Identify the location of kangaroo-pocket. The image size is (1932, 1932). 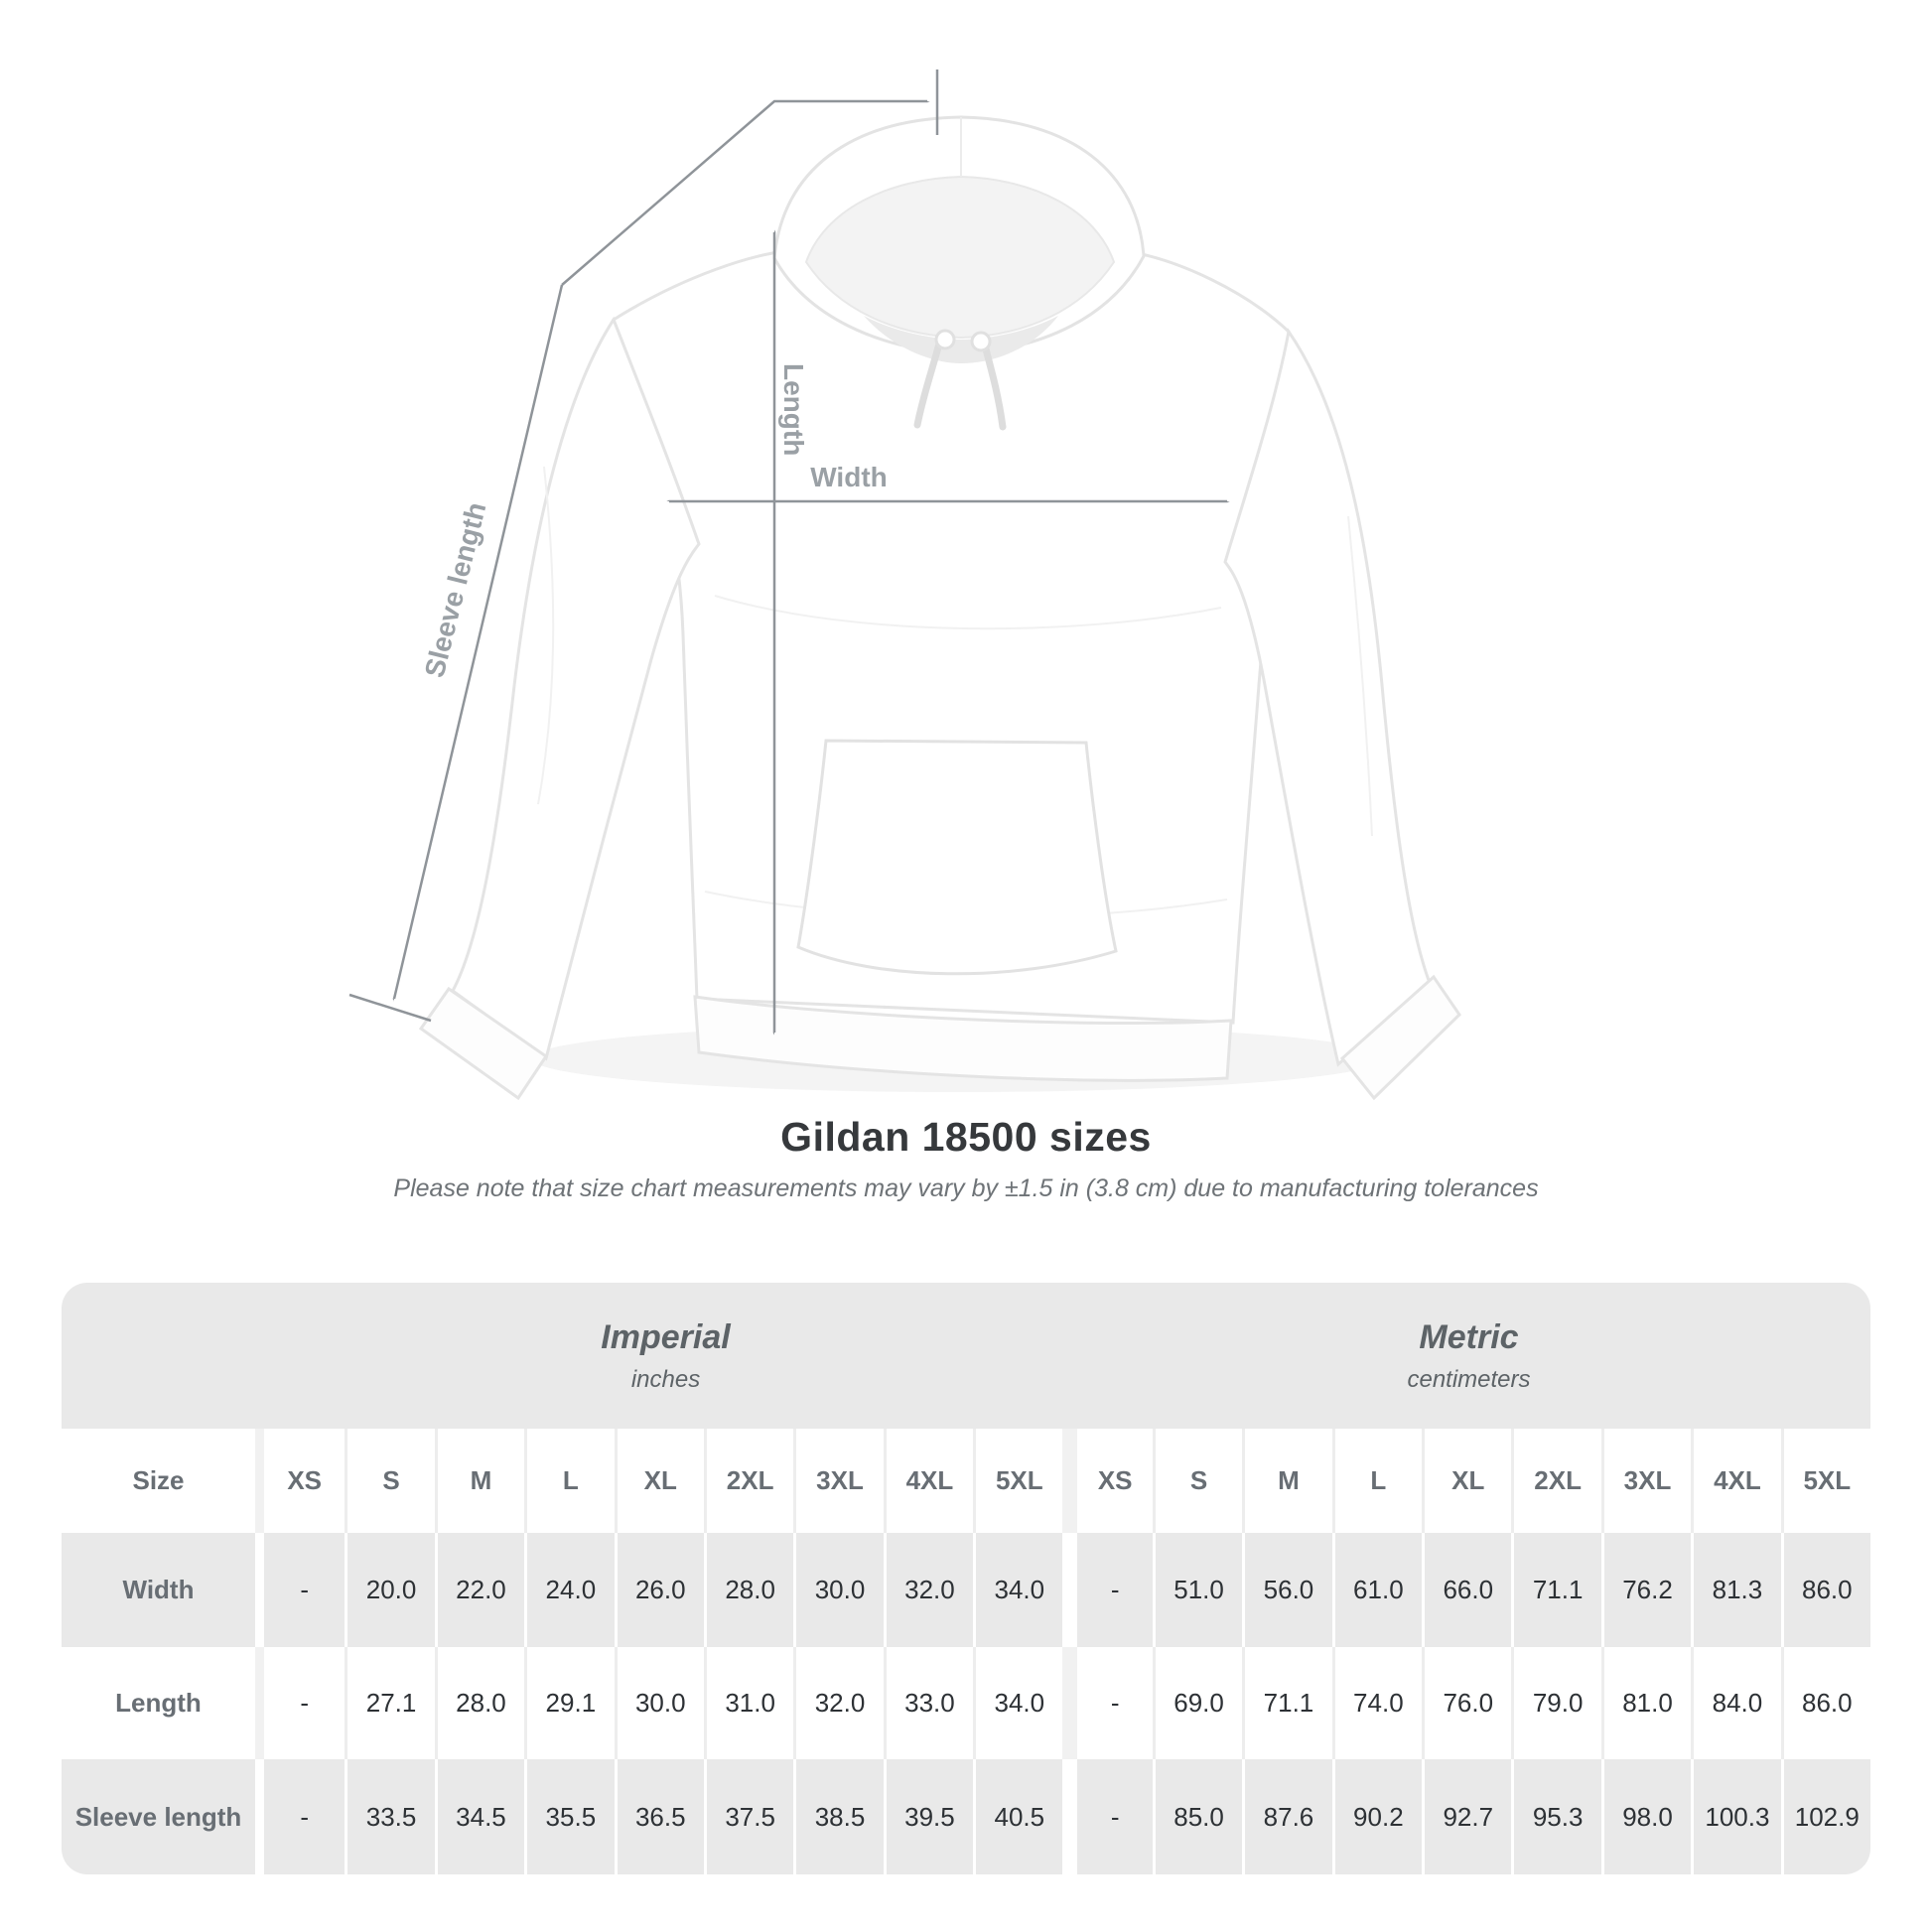
(957, 857).